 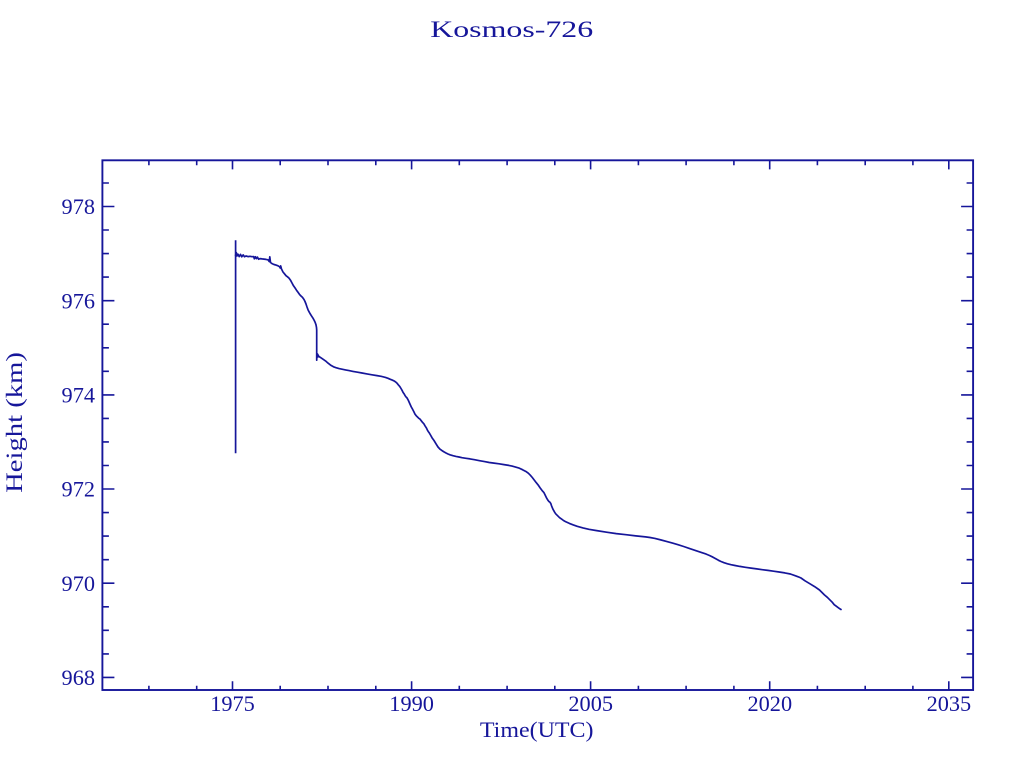 What do you see at coordinates (949, 703) in the screenshot?
I see `svg-text: 2035` at bounding box center [949, 703].